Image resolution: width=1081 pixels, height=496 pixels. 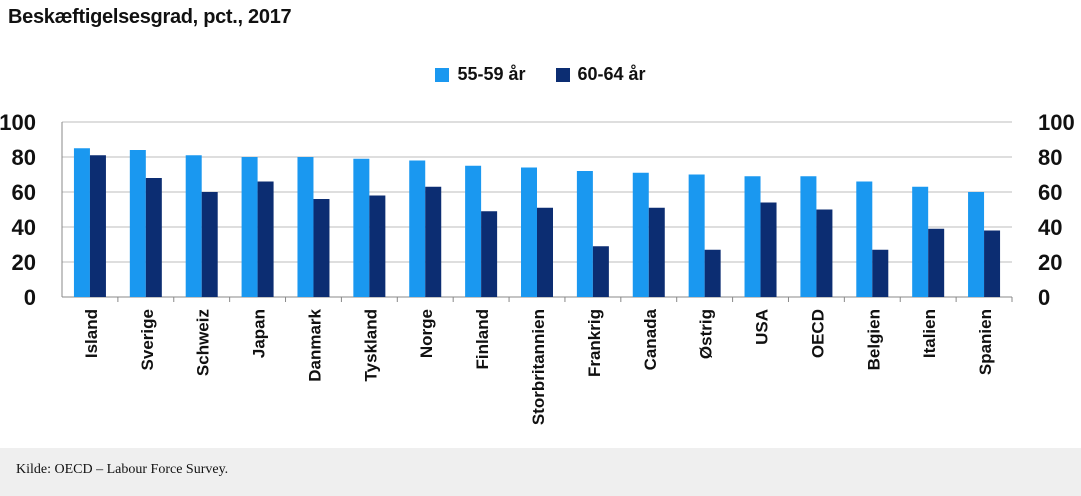 I want to click on x-category-label: Belgien, so click(x=873, y=339).